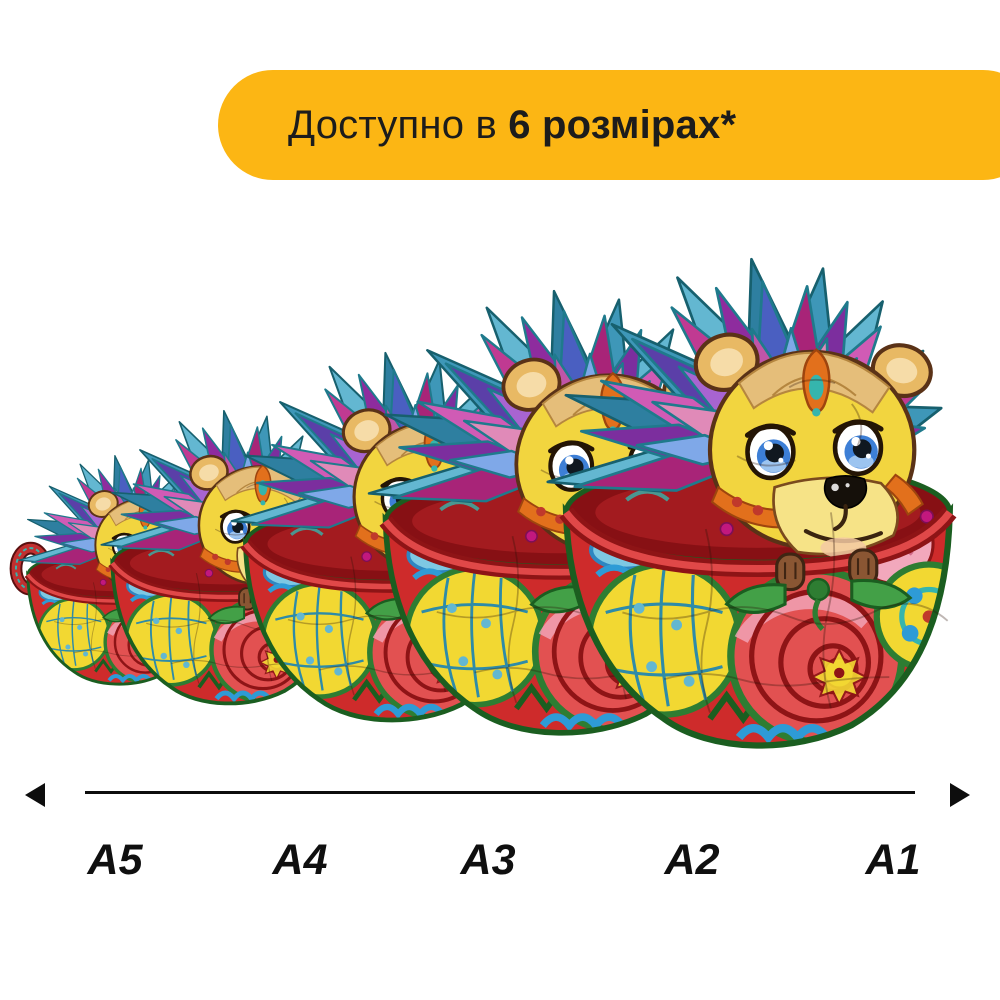 This screenshot has height=1000, width=1000. Describe the element at coordinates (488, 860) in the screenshot. I see `size-label-a3: A3` at that location.